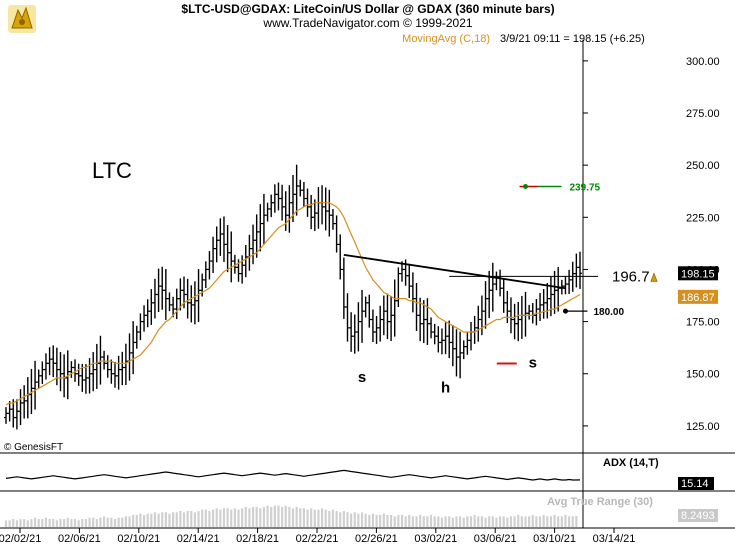 Image resolution: width=735 pixels, height=547 pixels. Describe the element at coordinates (703, 62) in the screenshot. I see `y-tick-label: 300.00` at that location.